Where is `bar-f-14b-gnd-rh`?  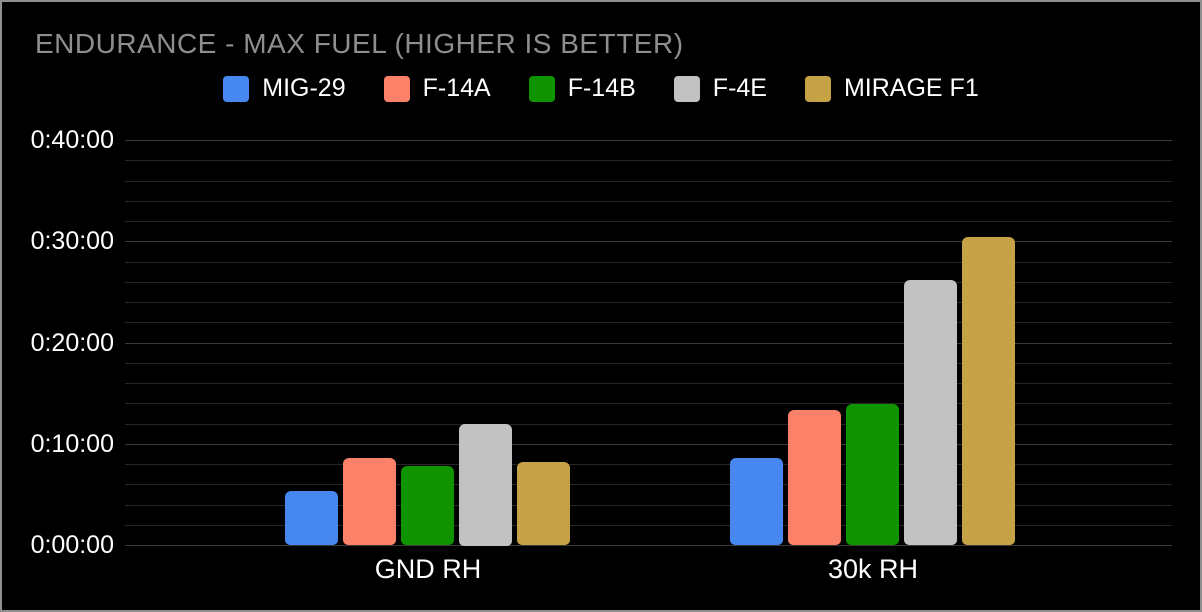
bar-f-14b-gnd-rh is located at coordinates (427, 505).